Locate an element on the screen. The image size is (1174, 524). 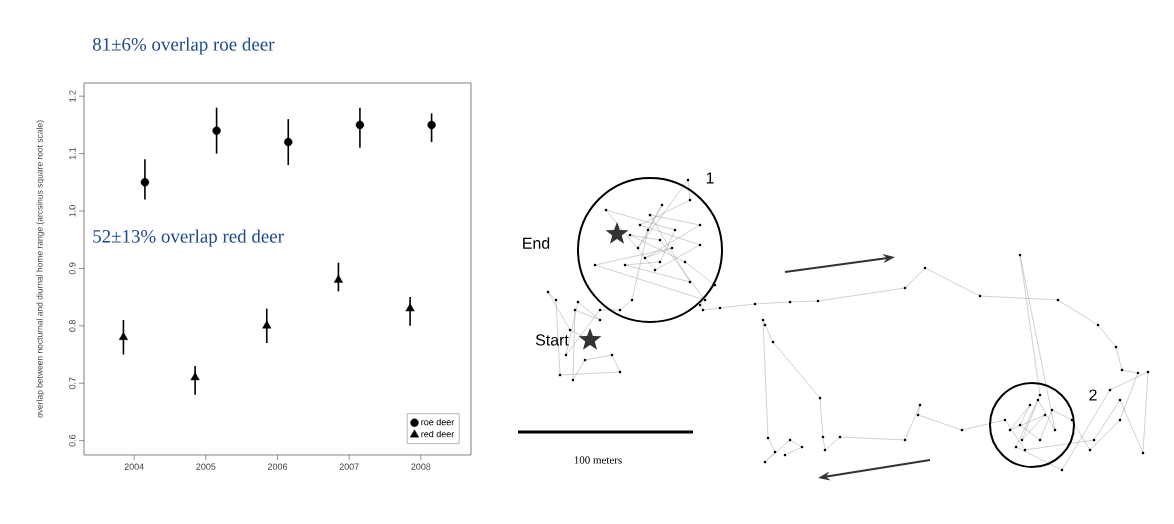
y-tick-label: 0.9 is located at coordinates (72, 268).